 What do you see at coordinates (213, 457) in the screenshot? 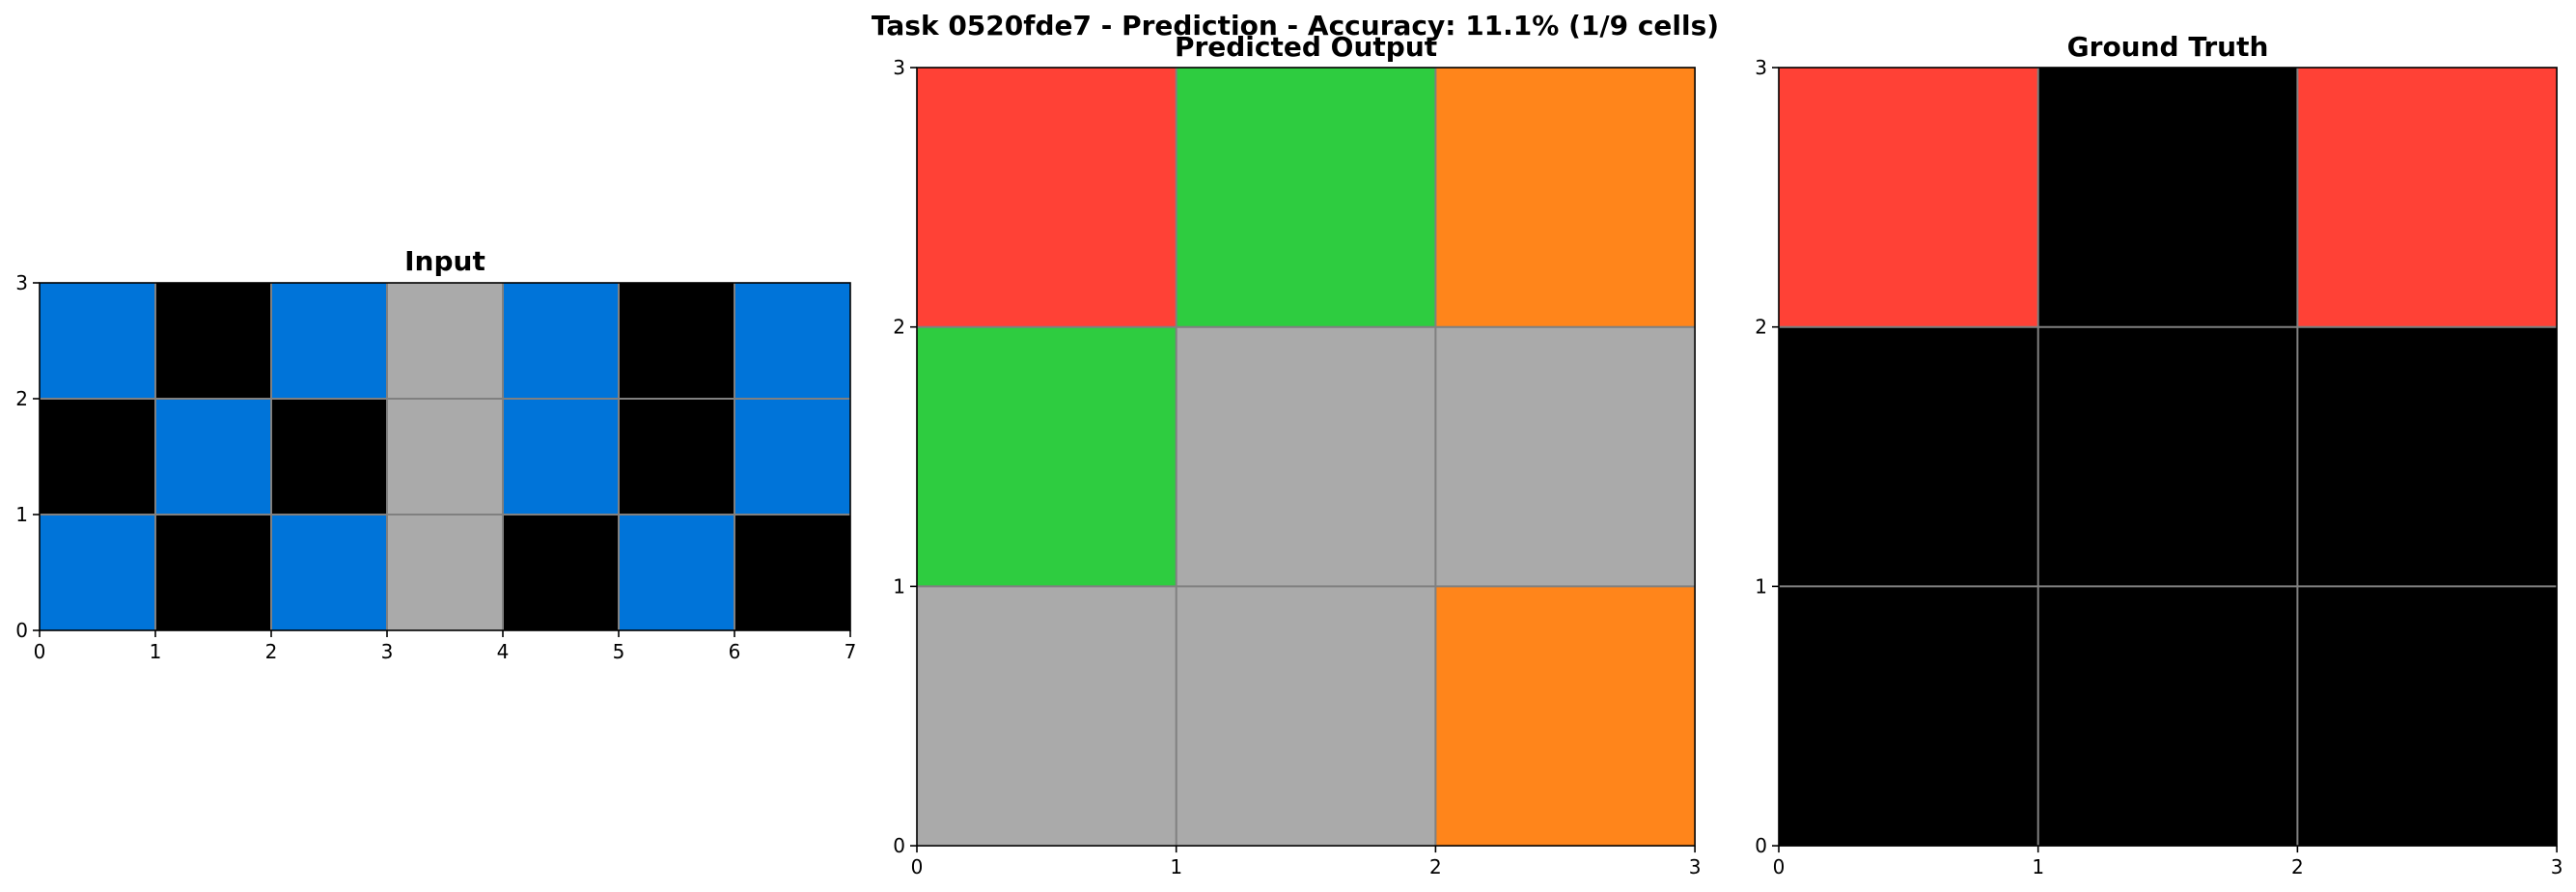
I see `input-cell-r1-c1` at bounding box center [213, 457].